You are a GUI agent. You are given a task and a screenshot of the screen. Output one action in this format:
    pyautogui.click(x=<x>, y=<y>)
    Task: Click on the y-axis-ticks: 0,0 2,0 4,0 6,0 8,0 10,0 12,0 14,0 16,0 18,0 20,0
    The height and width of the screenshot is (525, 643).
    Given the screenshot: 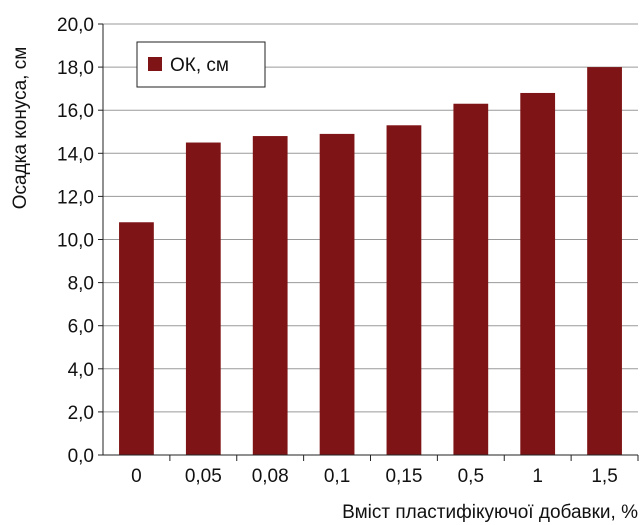 What is the action you would take?
    pyautogui.click(x=80, y=241)
    